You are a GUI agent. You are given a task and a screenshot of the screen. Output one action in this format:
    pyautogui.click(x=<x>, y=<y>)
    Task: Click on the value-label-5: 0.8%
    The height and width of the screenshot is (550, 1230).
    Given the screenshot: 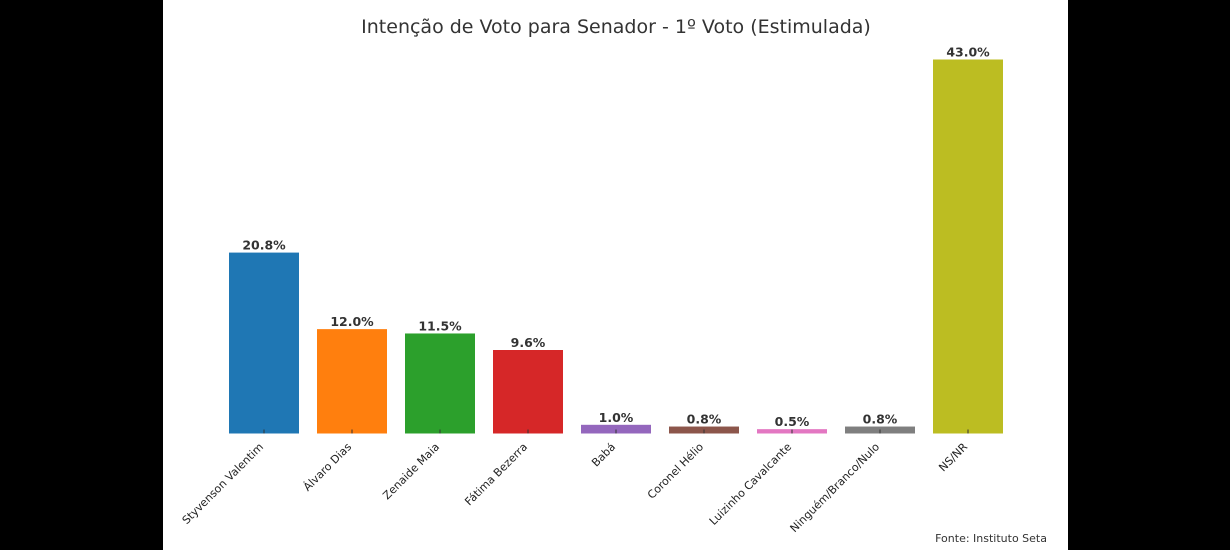 What is the action you would take?
    pyautogui.click(x=704, y=419)
    